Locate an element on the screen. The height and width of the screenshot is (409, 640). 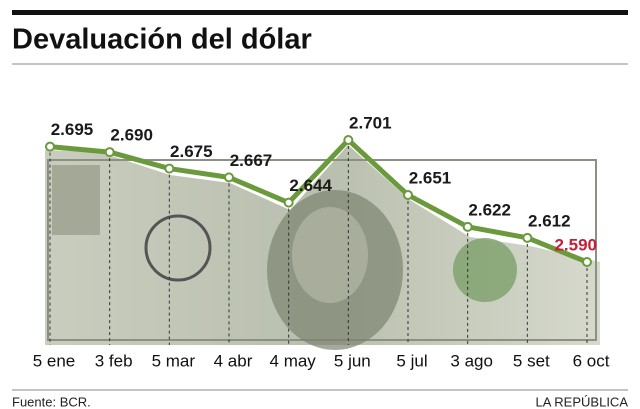
value-label: 2.644 is located at coordinates (310, 185).